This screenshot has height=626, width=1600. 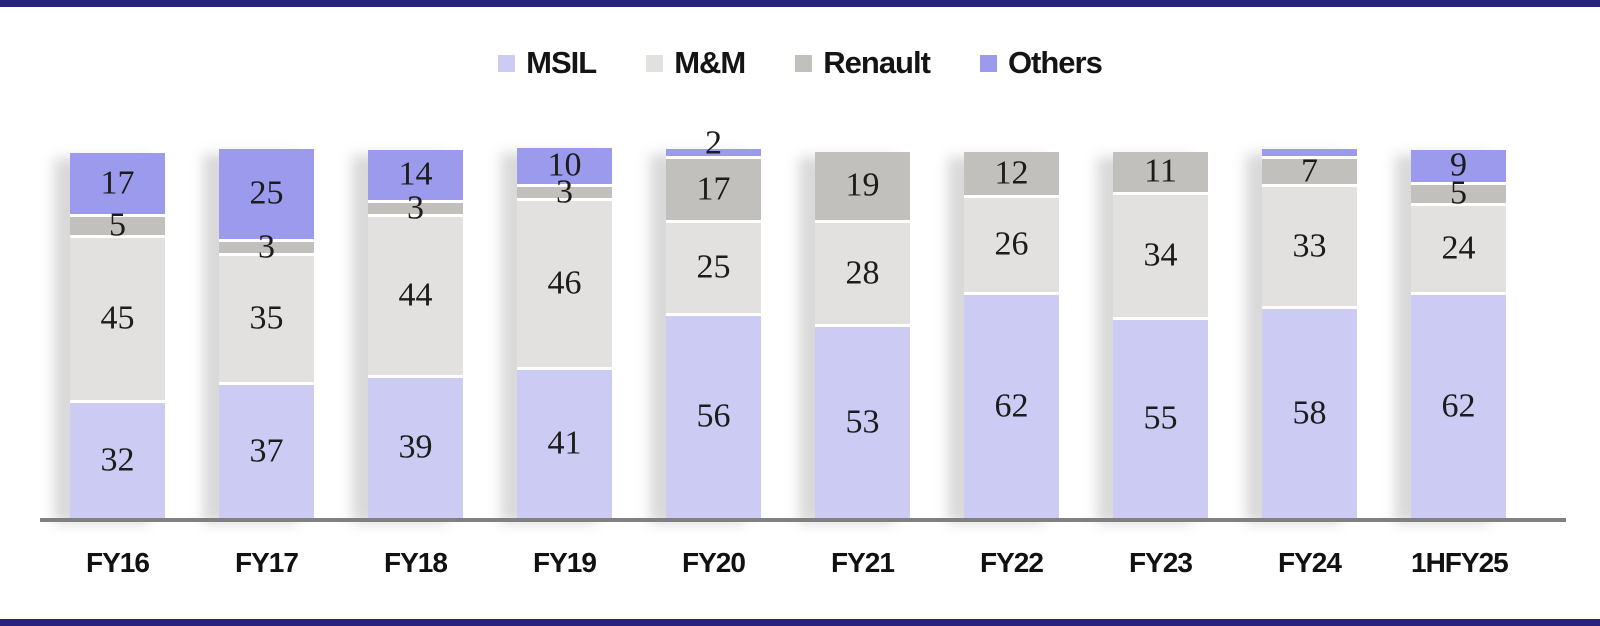 I want to click on segment-renault-fy17: 3, so click(x=266, y=246).